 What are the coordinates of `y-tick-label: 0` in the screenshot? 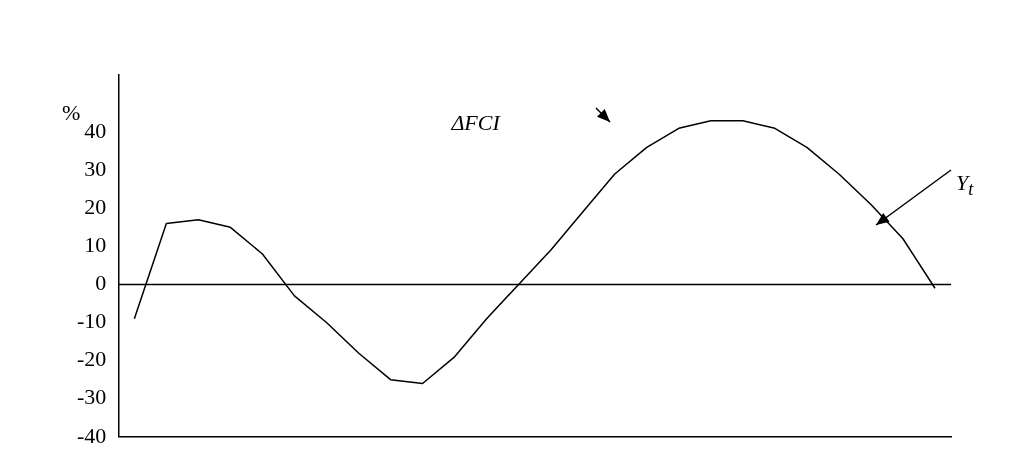 It's located at (101, 283).